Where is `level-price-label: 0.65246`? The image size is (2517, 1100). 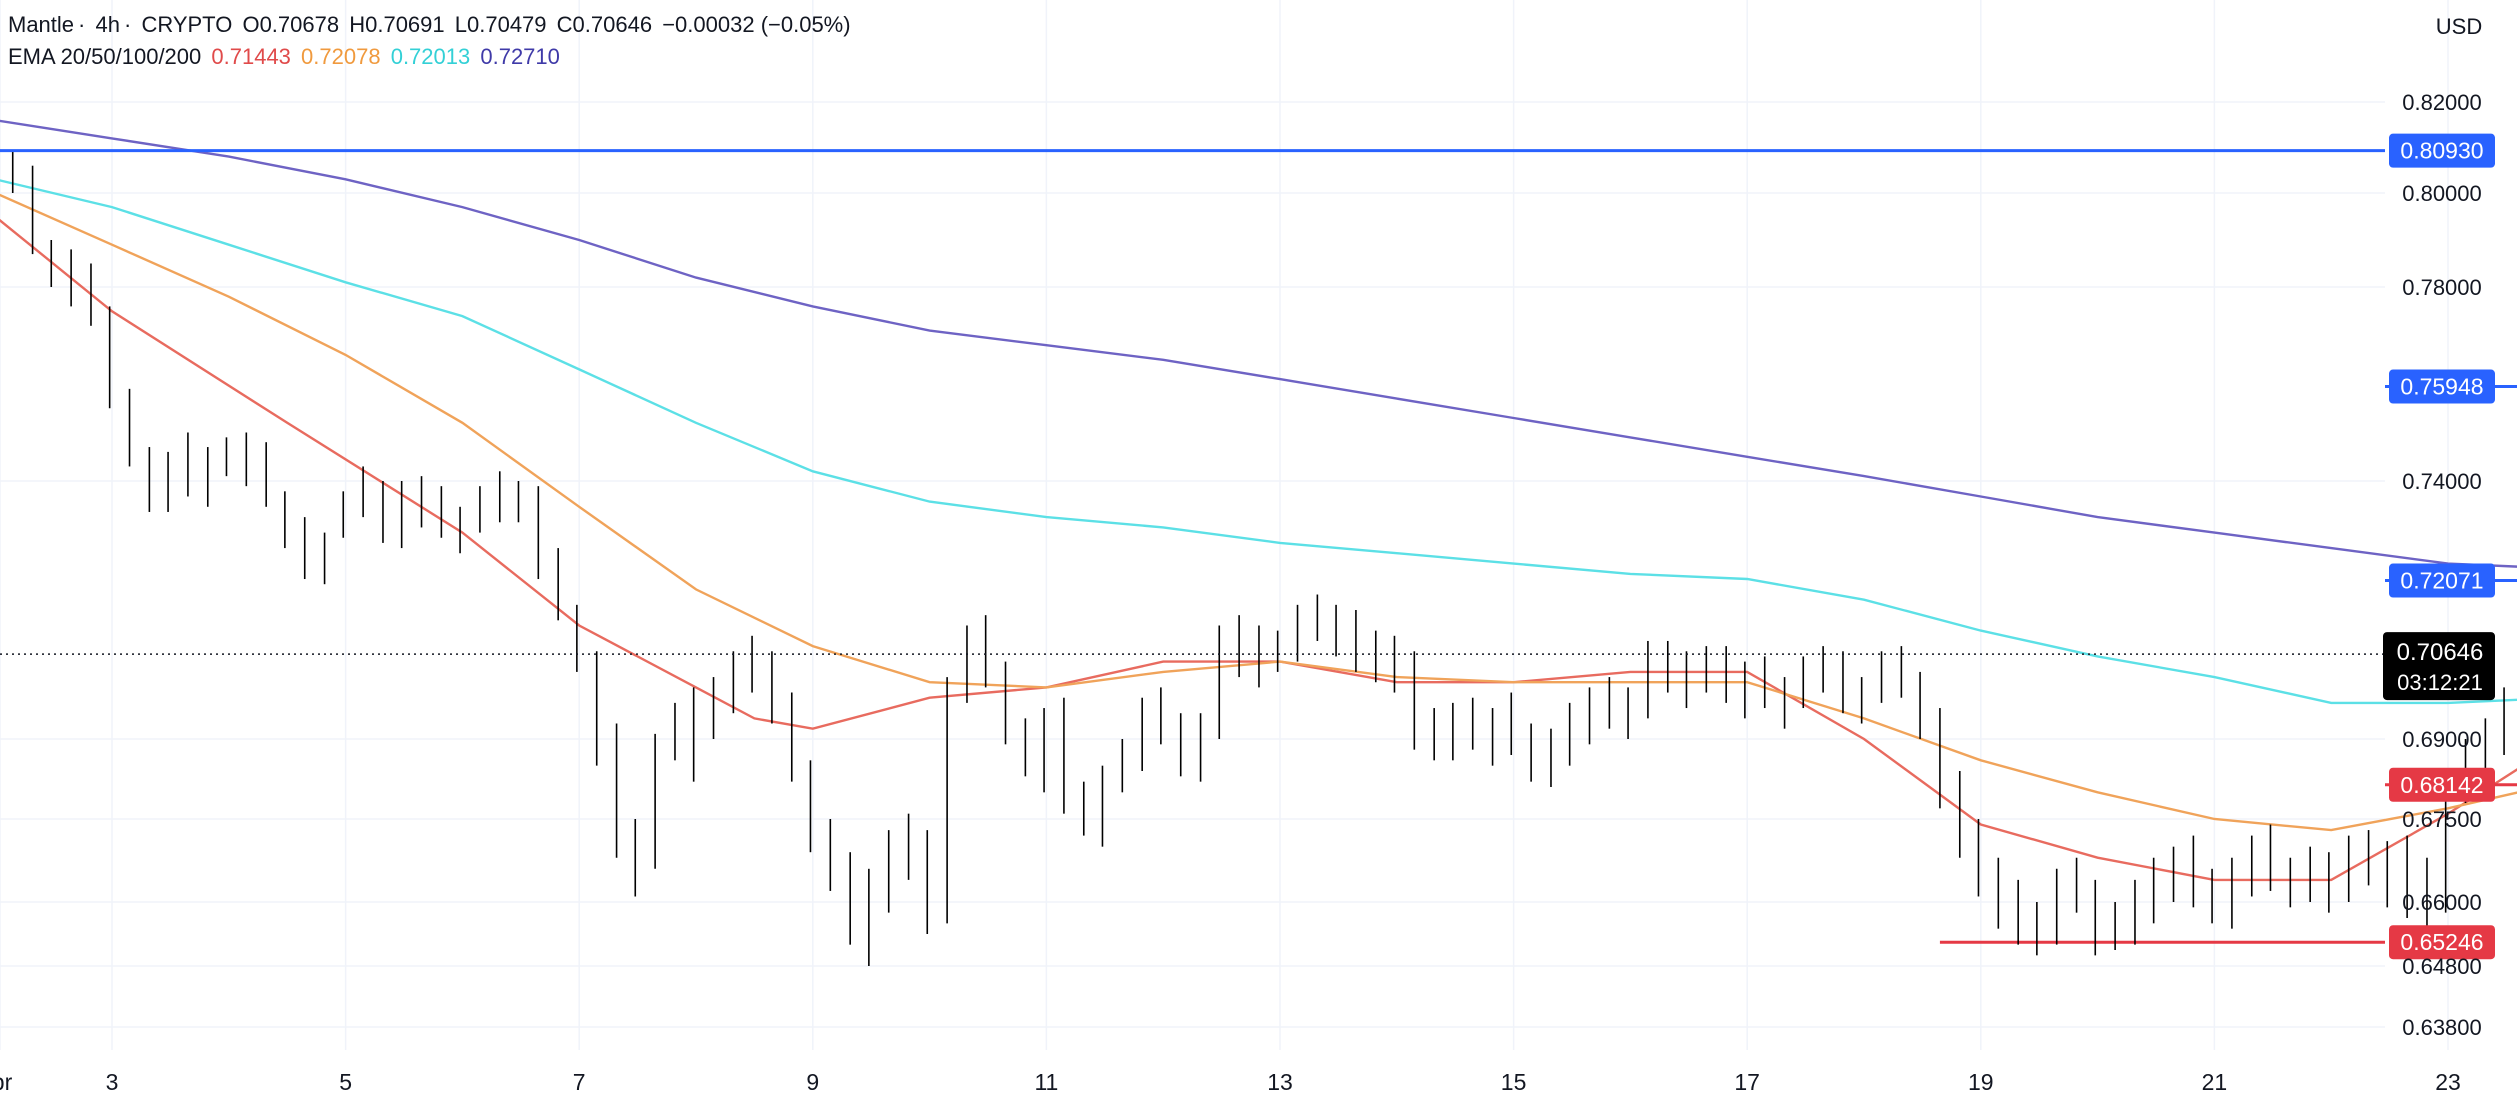
level-price-label: 0.65246 is located at coordinates (2441, 942).